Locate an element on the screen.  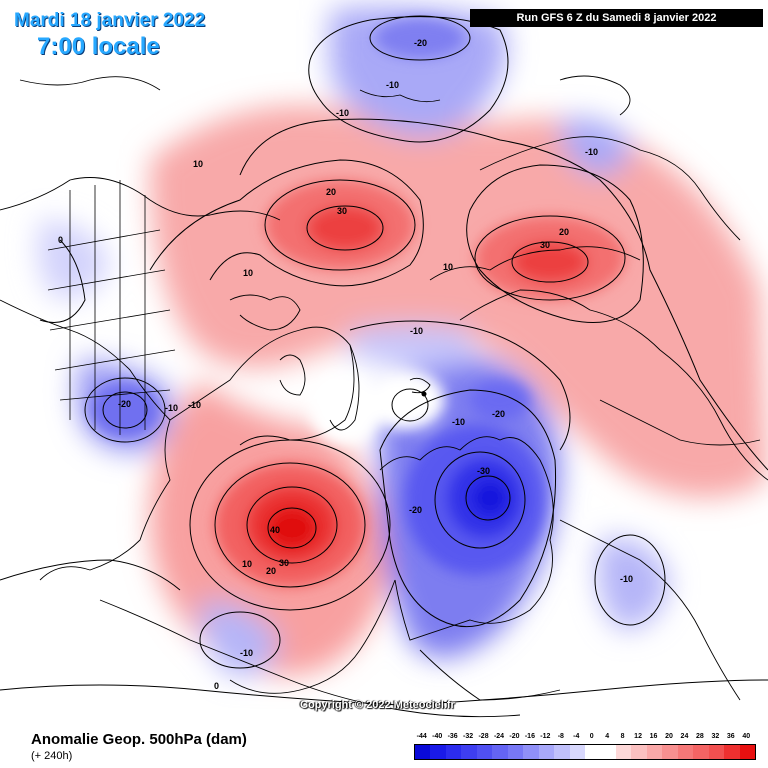
legend-tick-label: 36 is located at coordinates (730, 736).